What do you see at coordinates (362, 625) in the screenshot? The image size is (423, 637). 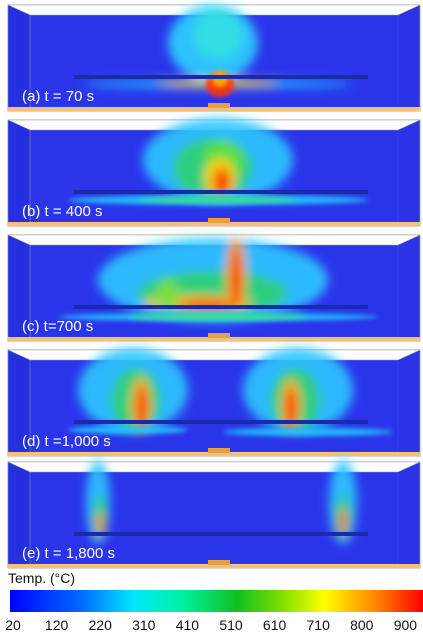 I see `colorbar-tick-label: 800` at bounding box center [362, 625].